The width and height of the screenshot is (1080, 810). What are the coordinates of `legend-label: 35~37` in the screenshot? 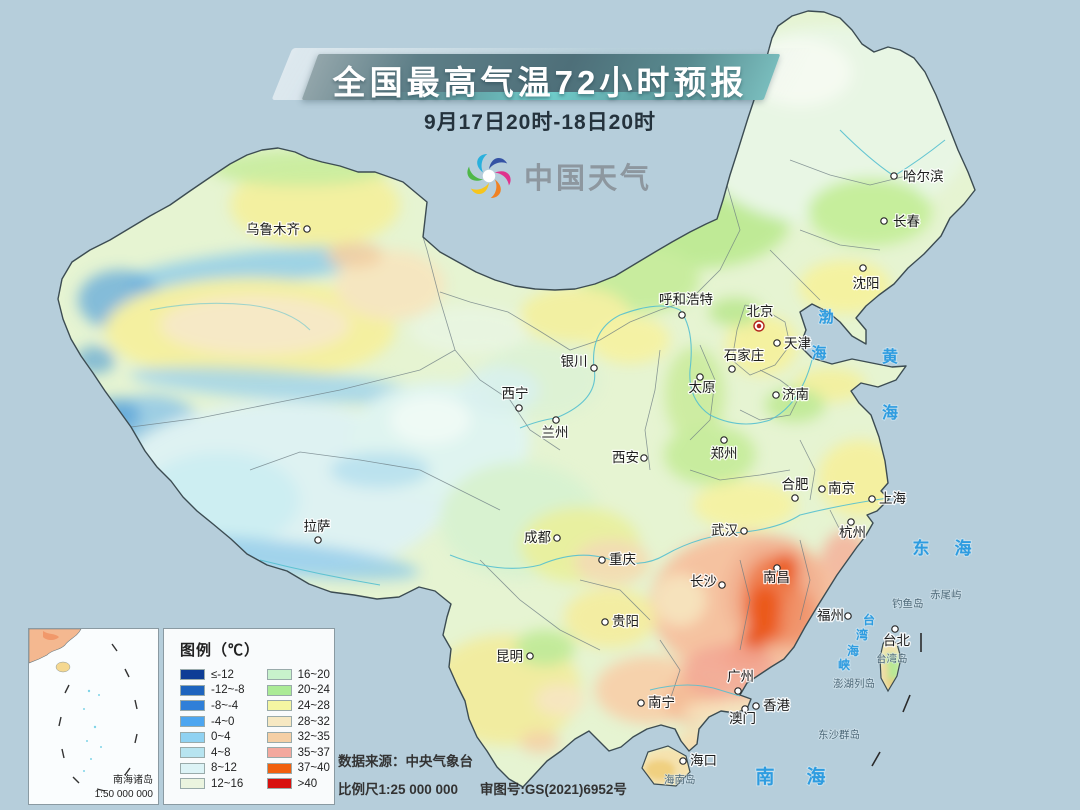 It's located at (313, 752).